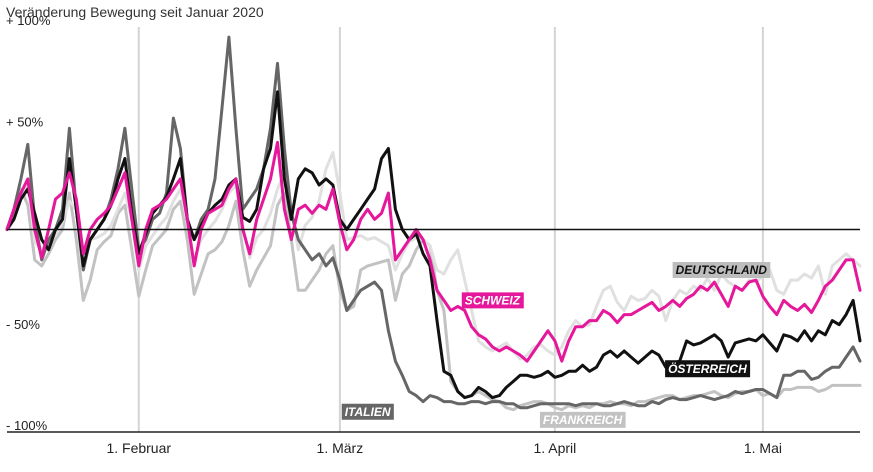  I want to click on series-label-text: ÖSTERREICH, so click(707, 368).